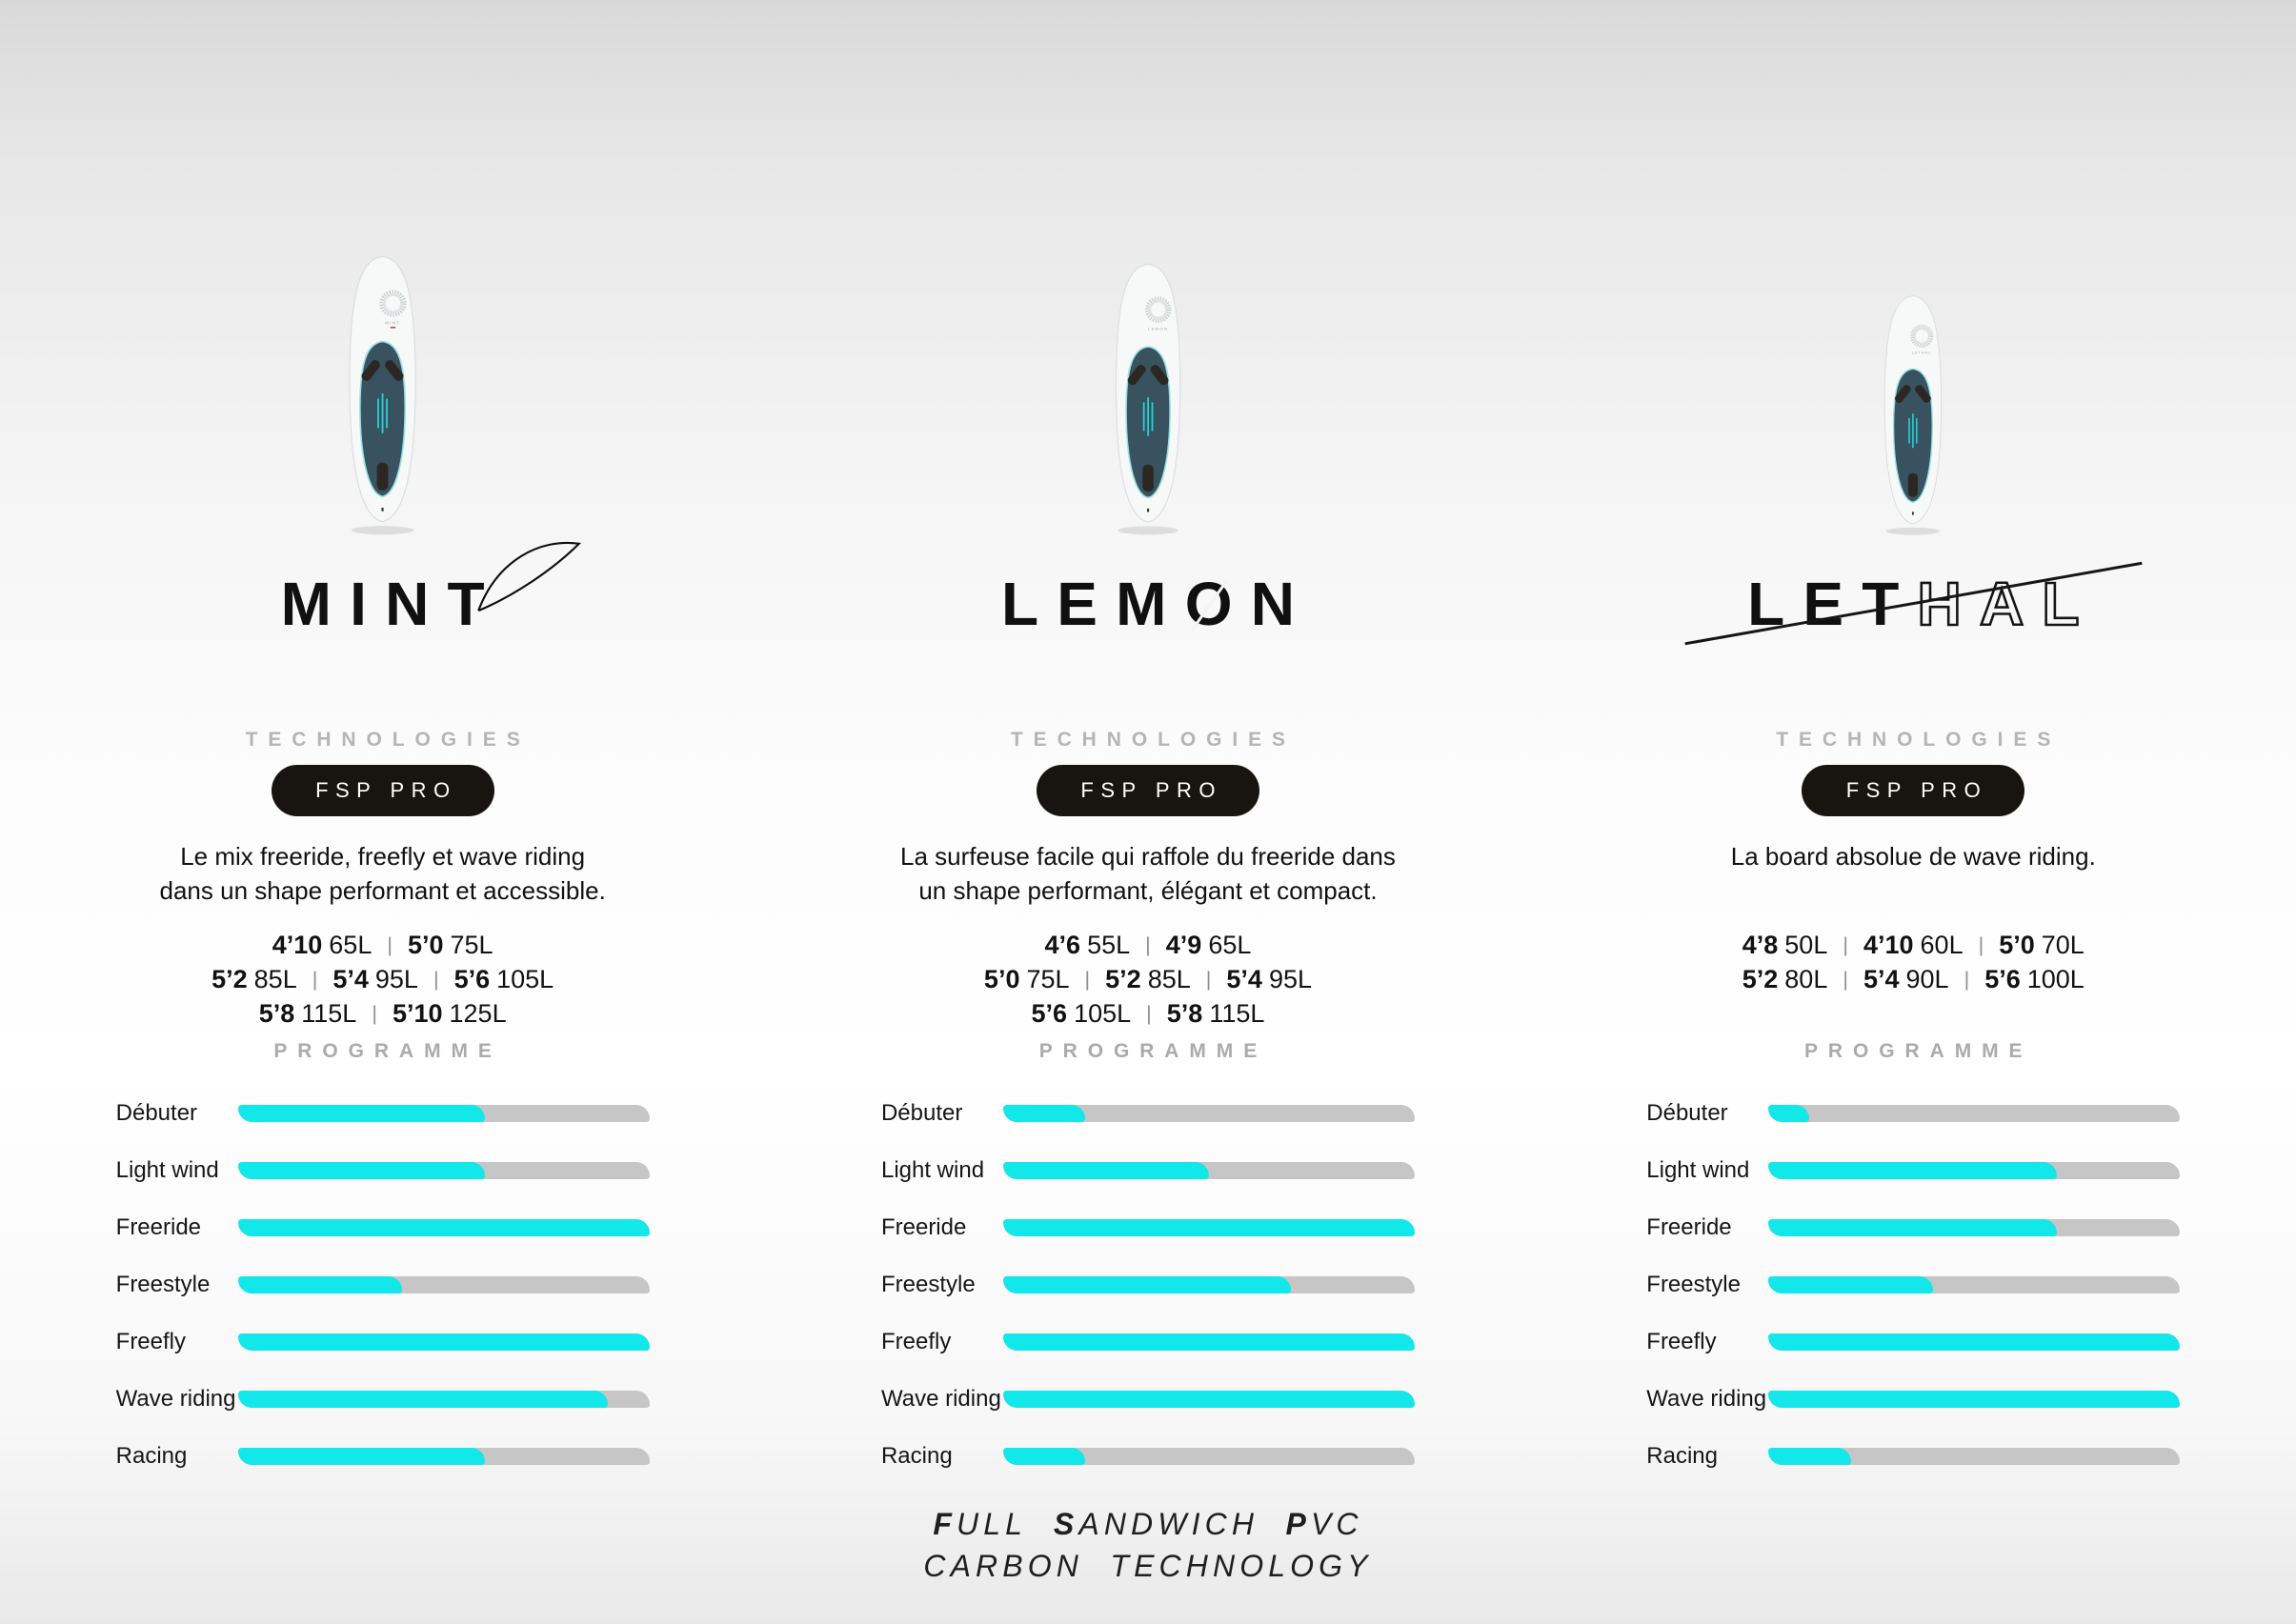 This screenshot has width=2296, height=1624. I want to click on programme-category-label: Freefly, so click(1681, 1341).